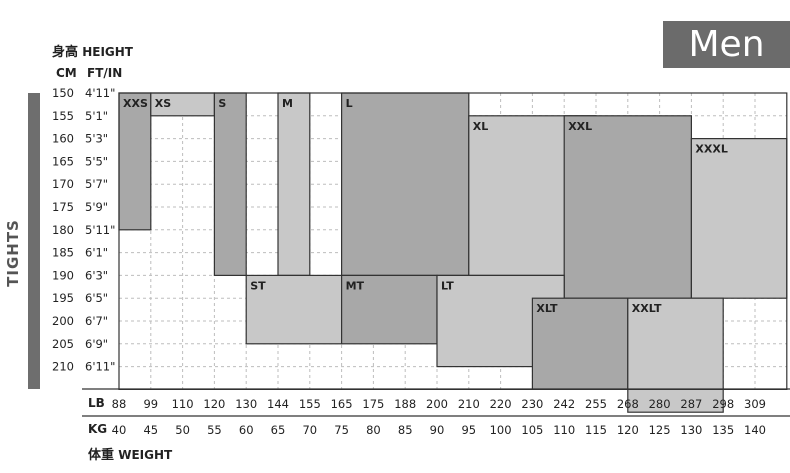 The image size is (790, 473). Describe the element at coordinates (63, 116) in the screenshot. I see `height-cm-label: 155` at that location.